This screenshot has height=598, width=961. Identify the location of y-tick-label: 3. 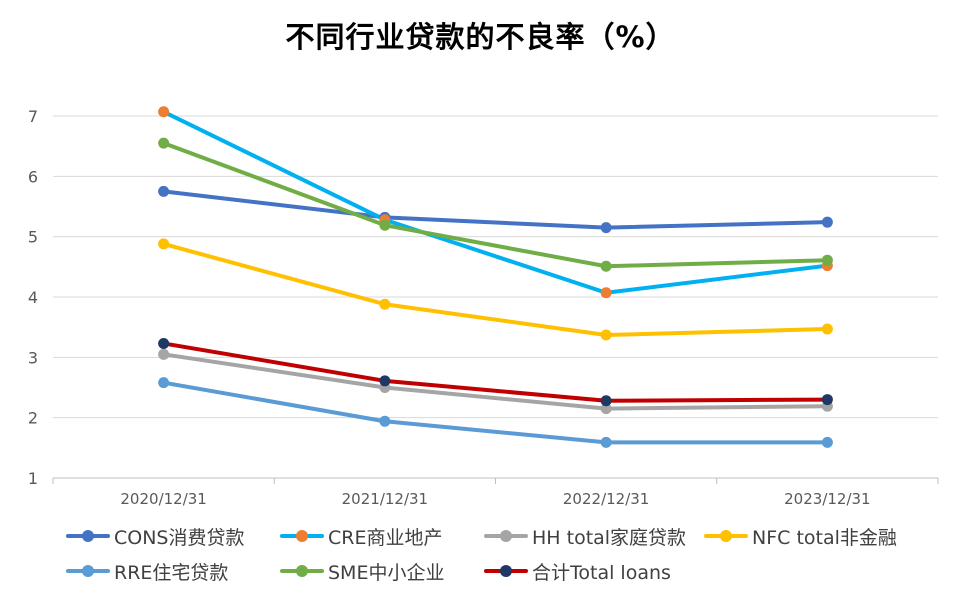
(33, 357).